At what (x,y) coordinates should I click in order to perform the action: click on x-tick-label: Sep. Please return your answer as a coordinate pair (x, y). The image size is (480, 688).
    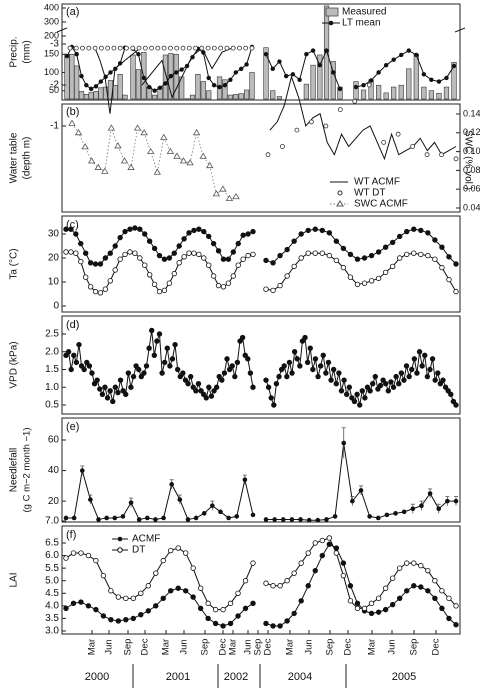
    Looking at the image, I should click on (258, 647).